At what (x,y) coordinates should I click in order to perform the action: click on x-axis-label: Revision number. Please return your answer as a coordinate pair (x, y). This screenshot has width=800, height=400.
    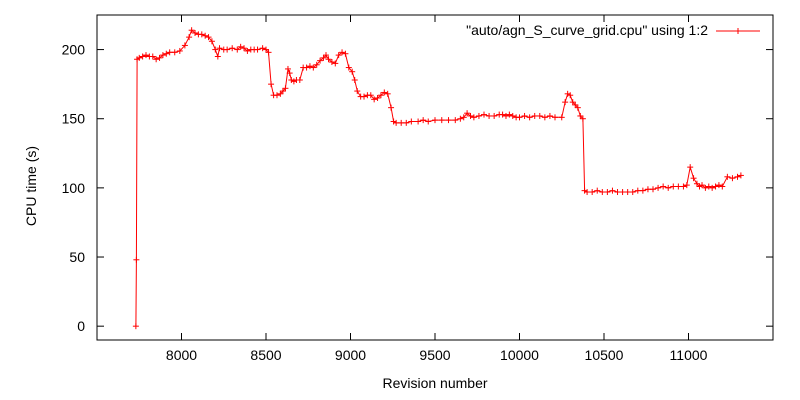
    Looking at the image, I should click on (434, 383).